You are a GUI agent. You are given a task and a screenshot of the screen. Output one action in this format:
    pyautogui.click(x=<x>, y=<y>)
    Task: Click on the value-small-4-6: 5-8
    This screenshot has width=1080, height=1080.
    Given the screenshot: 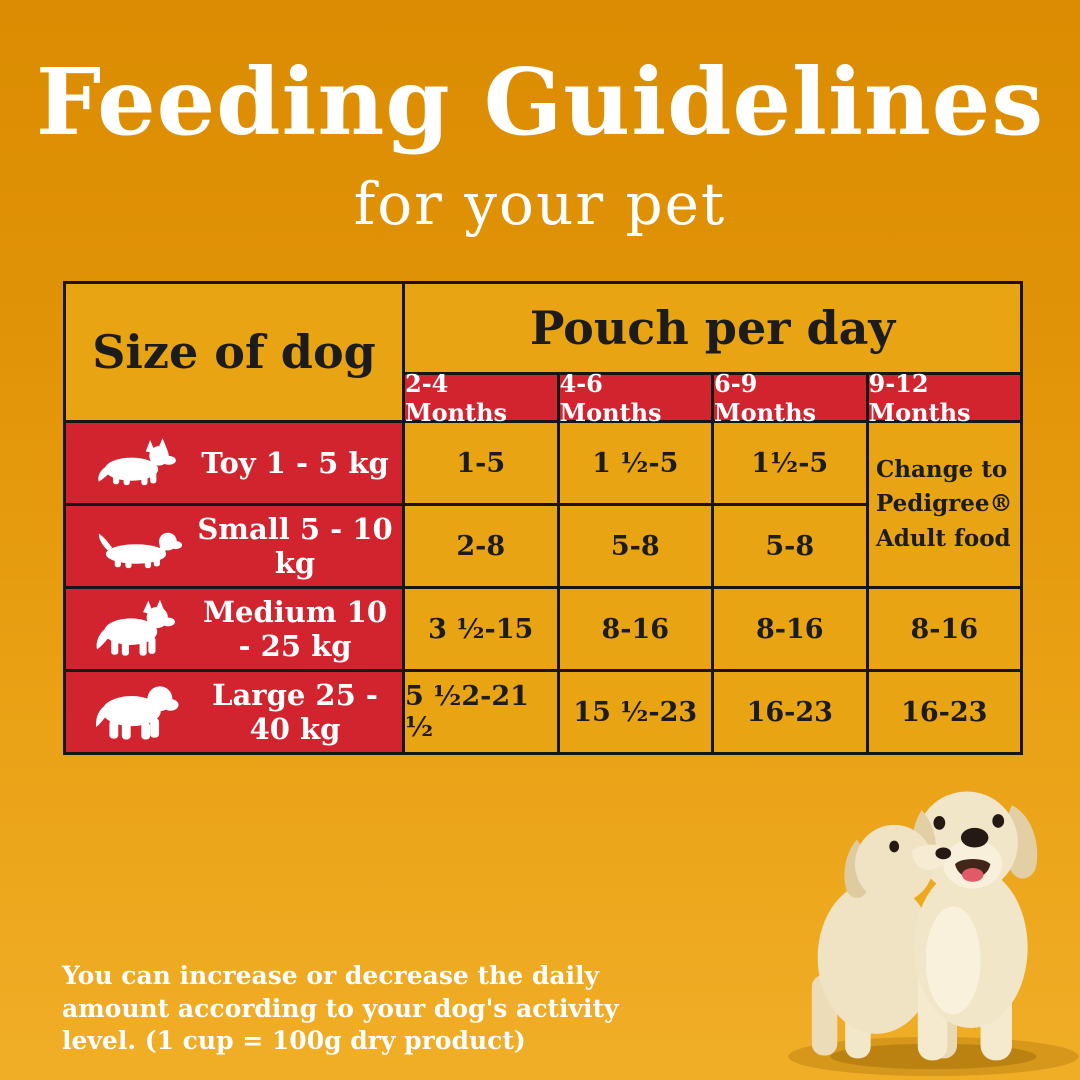 What is the action you would take?
    pyautogui.click(x=635, y=546)
    